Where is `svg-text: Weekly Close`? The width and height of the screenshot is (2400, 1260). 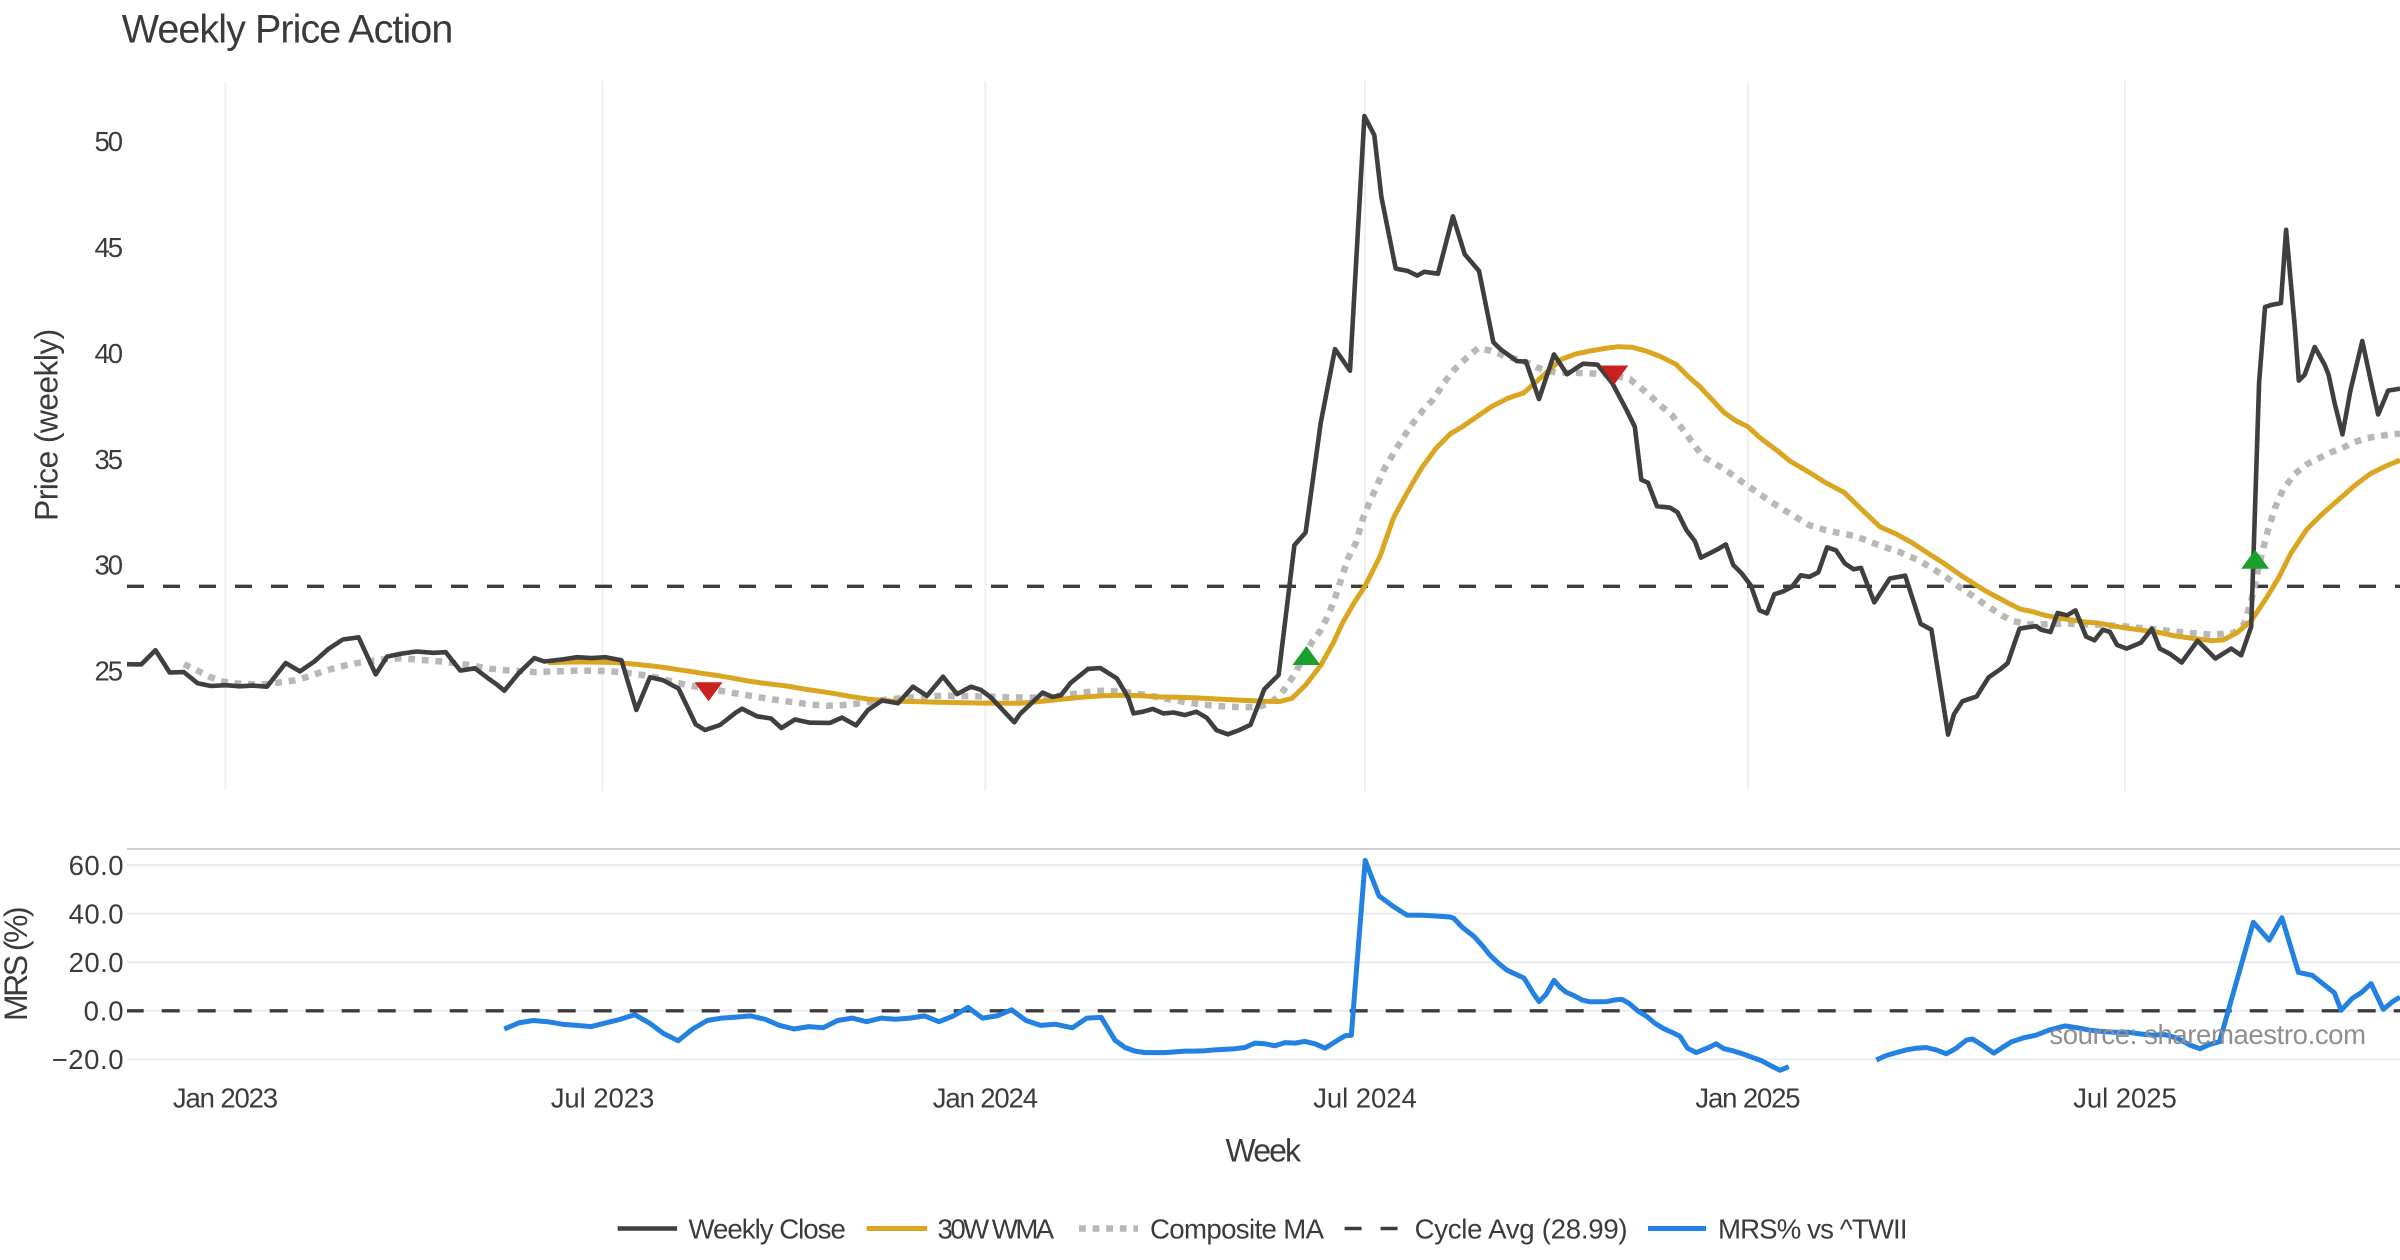 svg-text: Weekly Close is located at coordinates (767, 1229).